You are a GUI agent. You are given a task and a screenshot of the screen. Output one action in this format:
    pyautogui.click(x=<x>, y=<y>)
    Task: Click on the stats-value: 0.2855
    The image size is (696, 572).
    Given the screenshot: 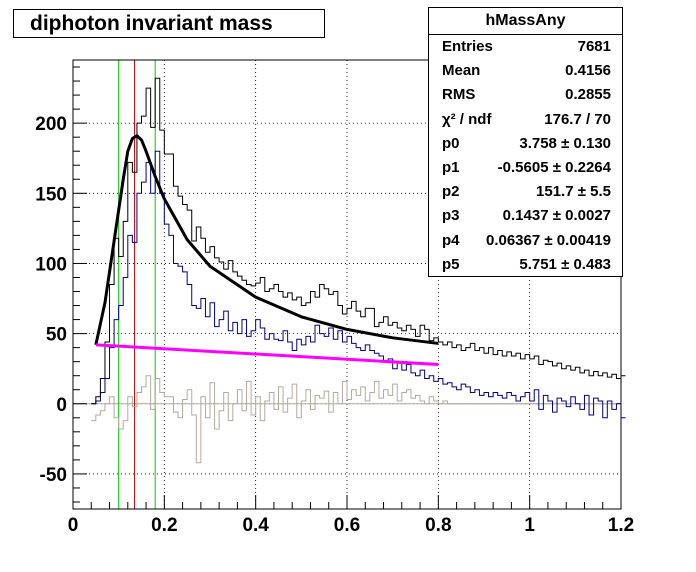 What is the action you would take?
    pyautogui.click(x=588, y=95)
    